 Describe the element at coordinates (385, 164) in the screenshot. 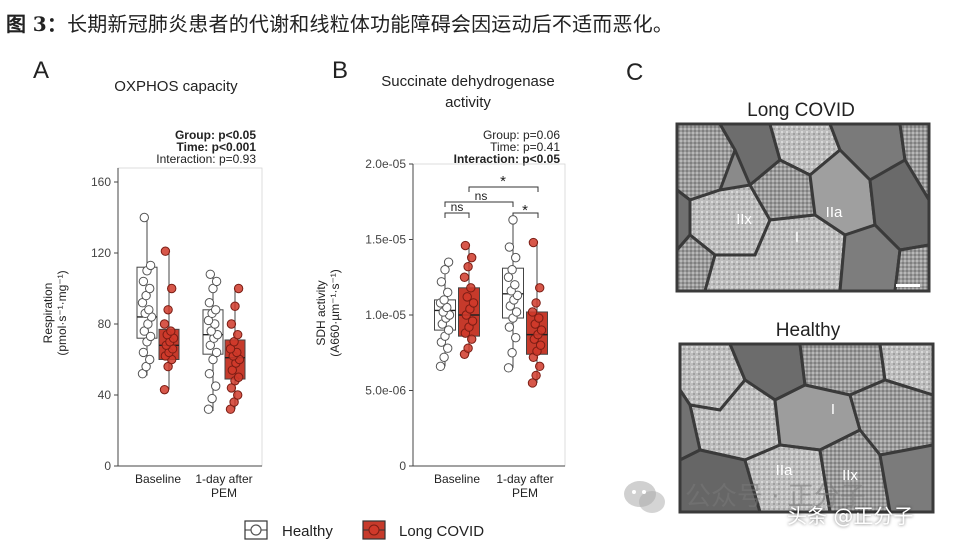

I see `y-tick-label: 2.0e-05` at that location.